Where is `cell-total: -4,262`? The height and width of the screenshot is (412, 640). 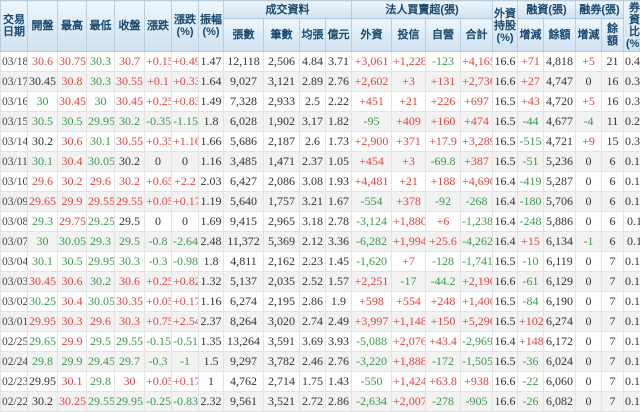 cell-total: -4,262 is located at coordinates (477, 242).